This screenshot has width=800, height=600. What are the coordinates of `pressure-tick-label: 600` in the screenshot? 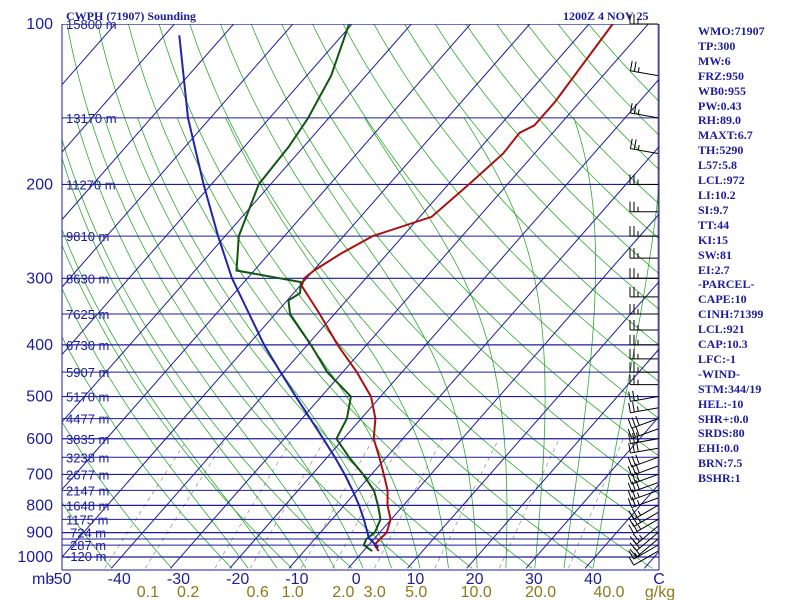 It's located at (39, 439).